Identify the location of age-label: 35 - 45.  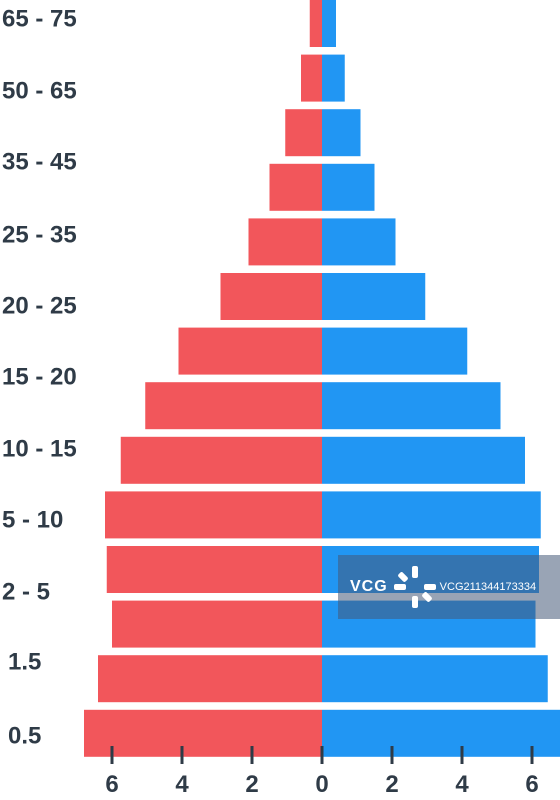
(39, 161).